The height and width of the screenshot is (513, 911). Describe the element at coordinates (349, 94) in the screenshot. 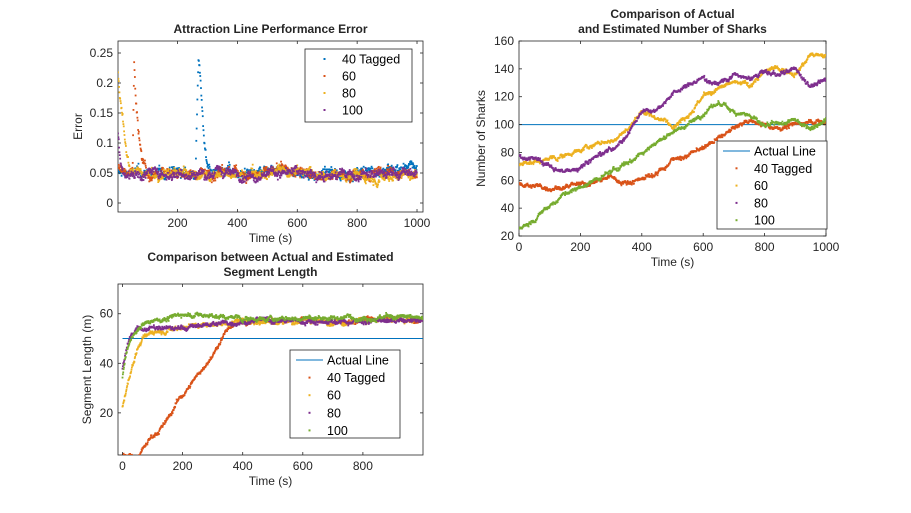

I see `legend-label: 80` at that location.